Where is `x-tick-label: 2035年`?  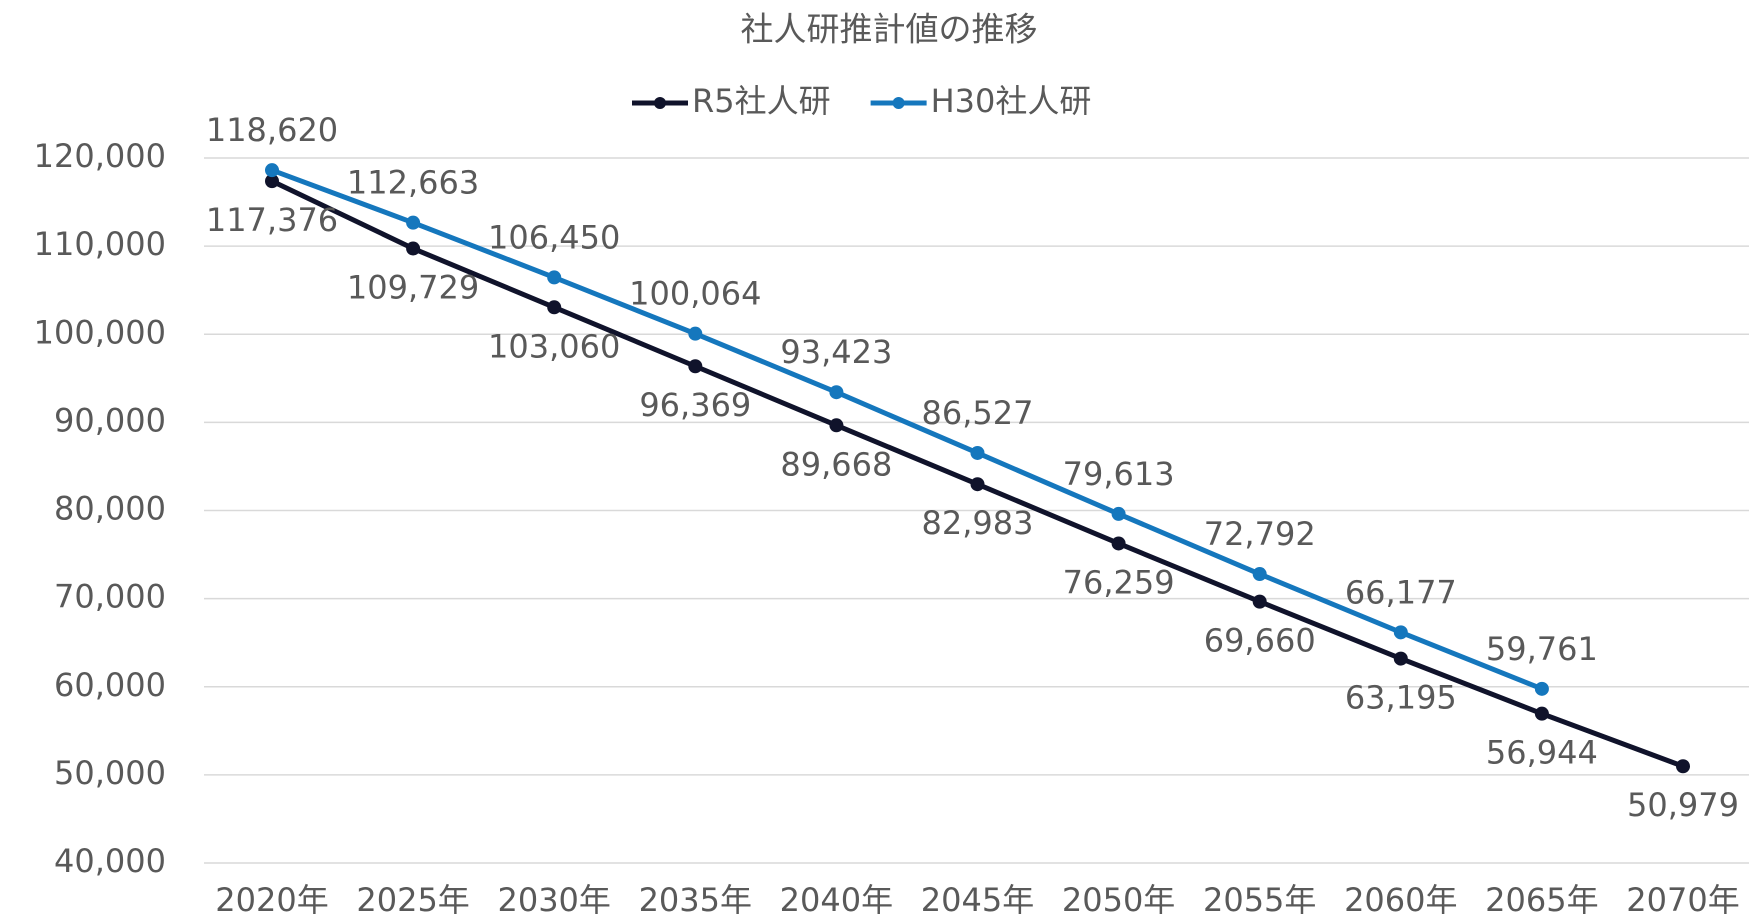
x-tick-label: 2035年 is located at coordinates (695, 900).